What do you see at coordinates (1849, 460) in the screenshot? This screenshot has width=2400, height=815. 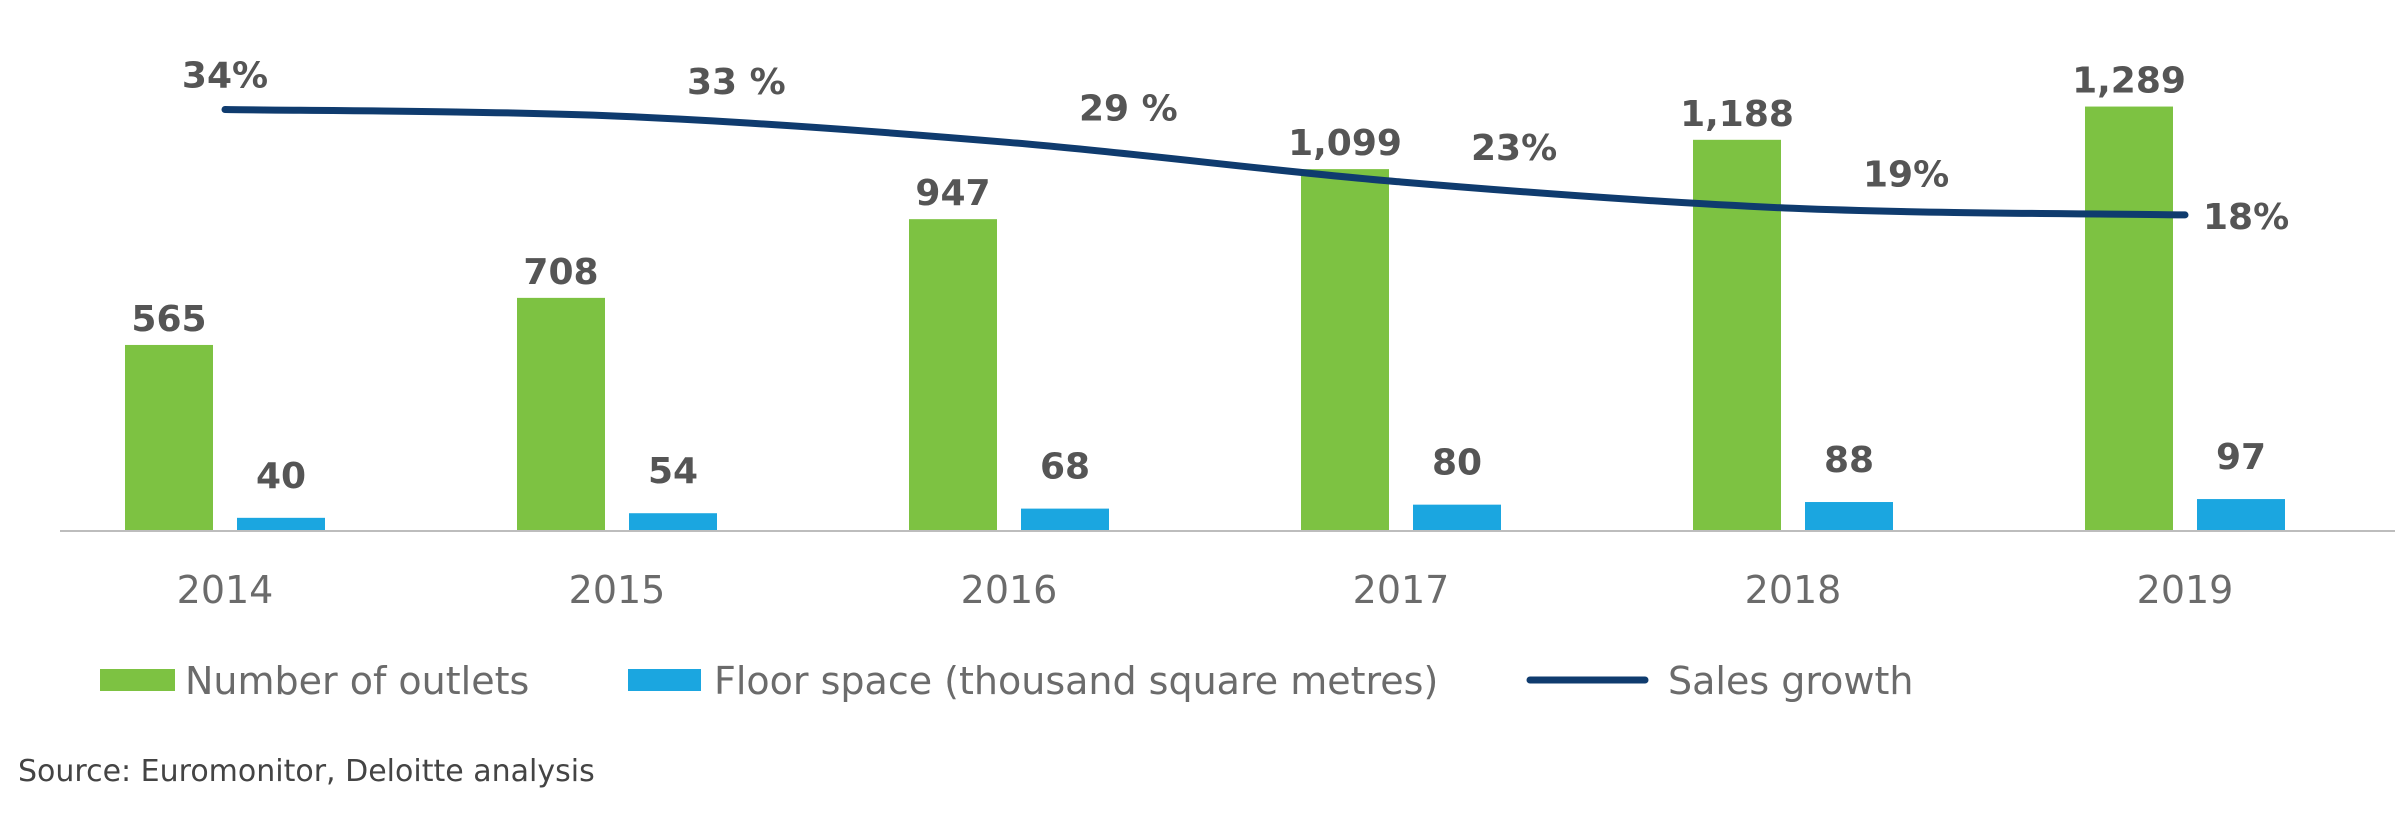 I see `label-floor-space-2018: 88` at bounding box center [1849, 460].